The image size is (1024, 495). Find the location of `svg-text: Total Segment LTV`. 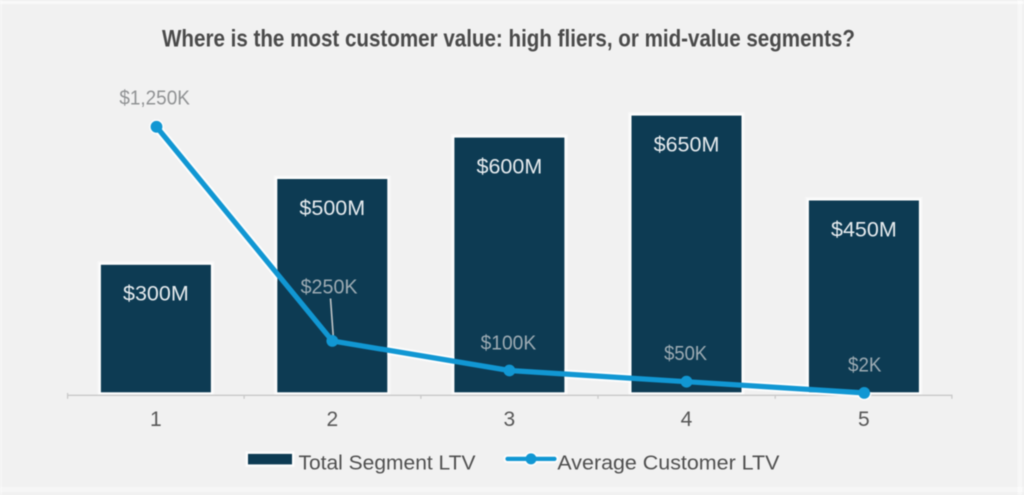

svg-text: Total Segment LTV is located at coordinates (388, 464).